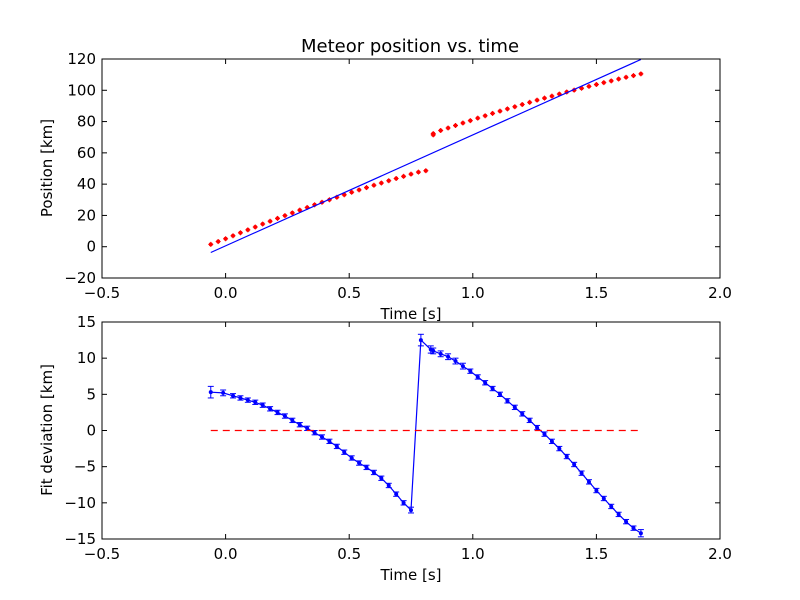 The width and height of the screenshot is (800, 600). I want to click on deviation-xtick-label: 0.0, so click(226, 554).